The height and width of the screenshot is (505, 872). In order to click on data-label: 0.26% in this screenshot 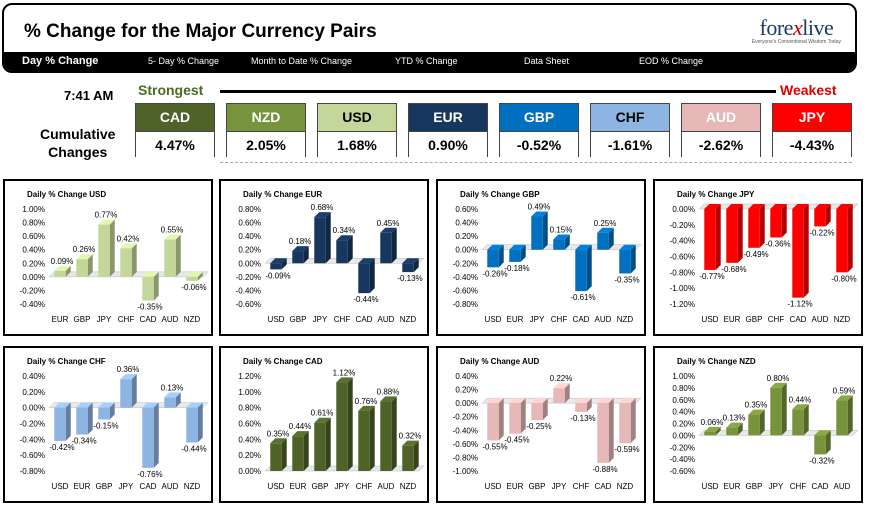, I will do `click(84, 249)`.